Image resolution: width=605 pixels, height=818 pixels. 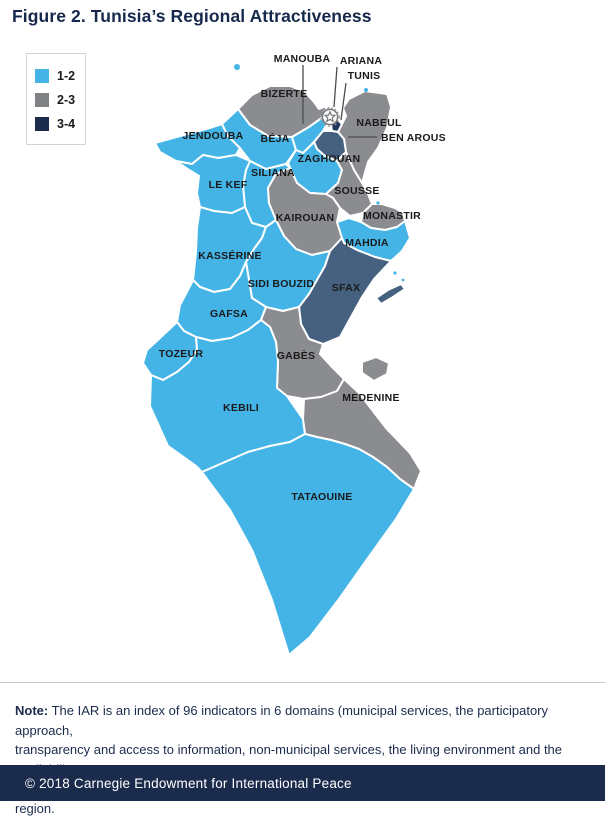 What do you see at coordinates (228, 185) in the screenshot?
I see `region-label-lekef: LE KEF` at bounding box center [228, 185].